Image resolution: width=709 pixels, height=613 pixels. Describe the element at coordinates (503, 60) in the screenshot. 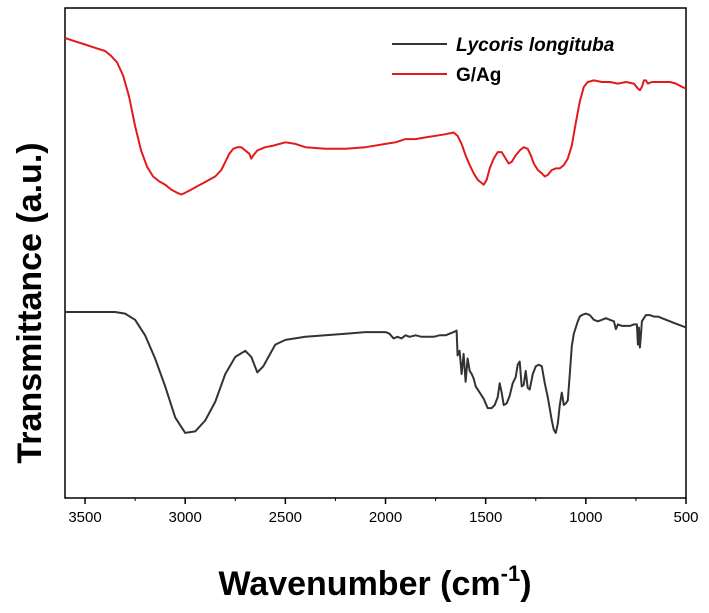

I see `legend: Lycoris longituba G/Ag` at that location.